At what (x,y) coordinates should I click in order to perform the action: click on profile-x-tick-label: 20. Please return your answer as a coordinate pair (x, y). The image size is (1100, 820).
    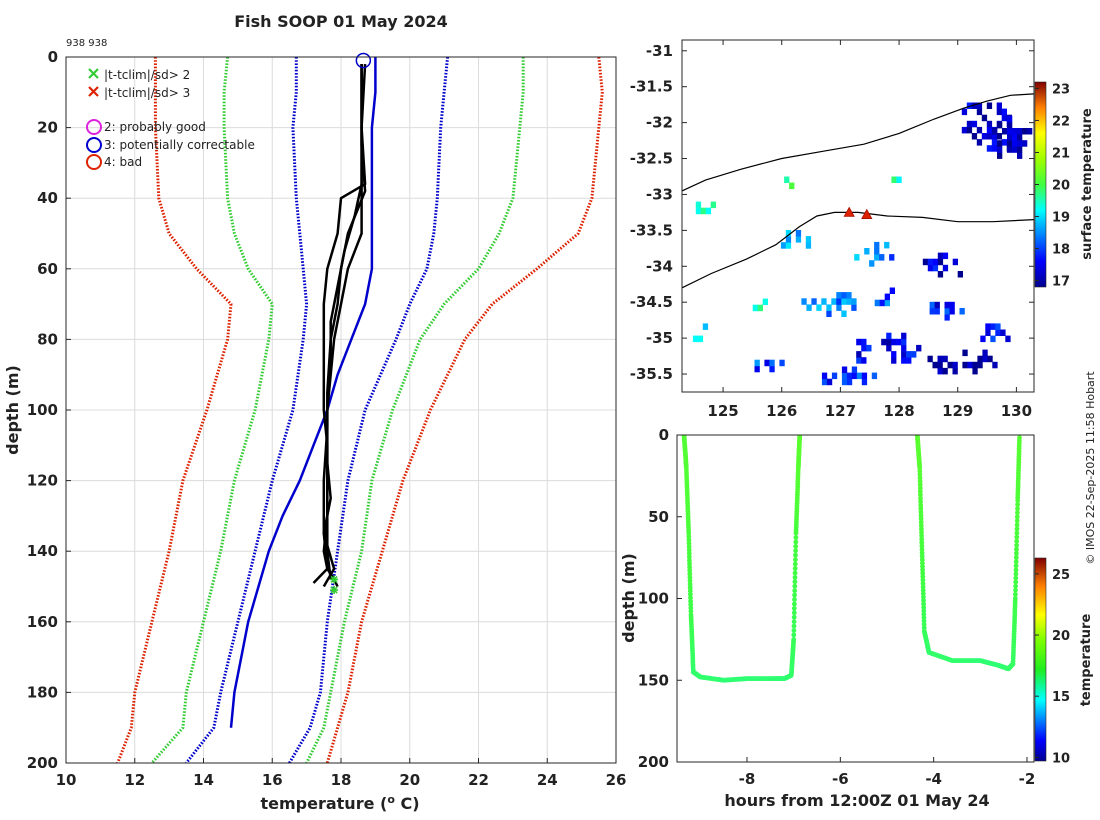
    Looking at the image, I should click on (409, 780).